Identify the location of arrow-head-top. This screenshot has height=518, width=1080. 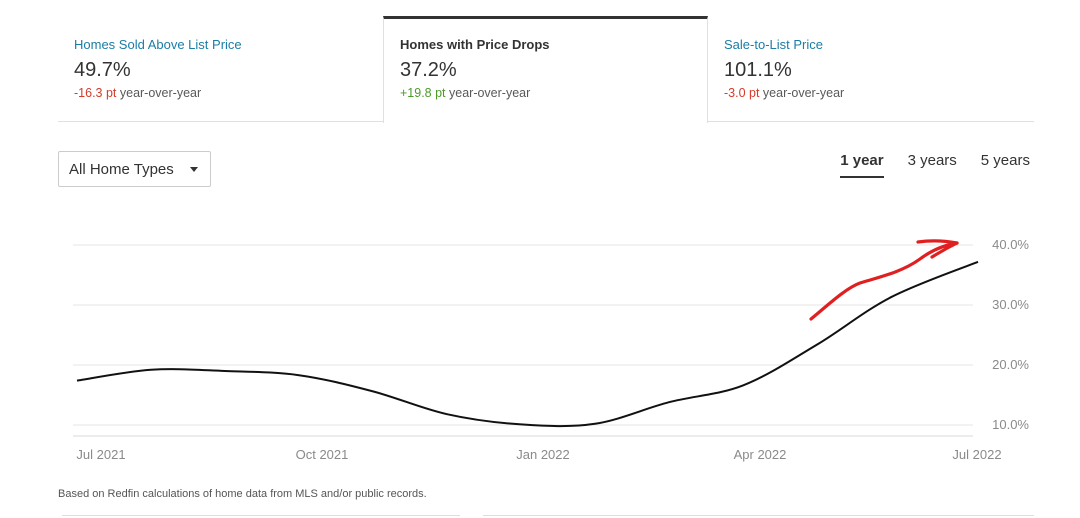
(937, 242).